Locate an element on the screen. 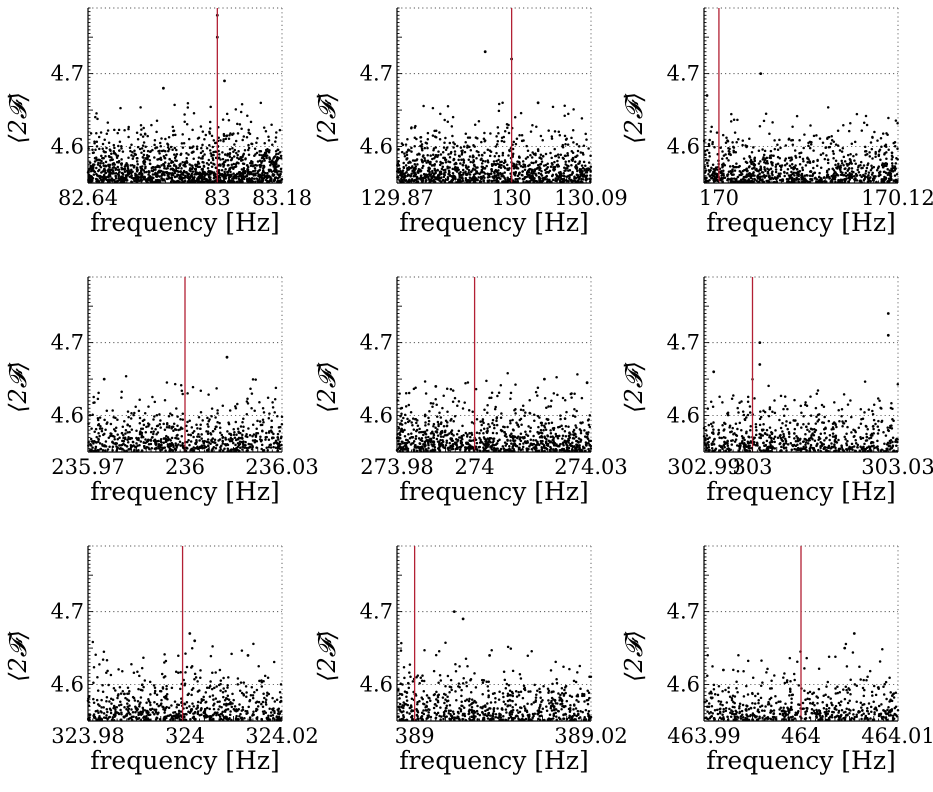  y-tick-label: 4.6 is located at coordinates (67, 147).